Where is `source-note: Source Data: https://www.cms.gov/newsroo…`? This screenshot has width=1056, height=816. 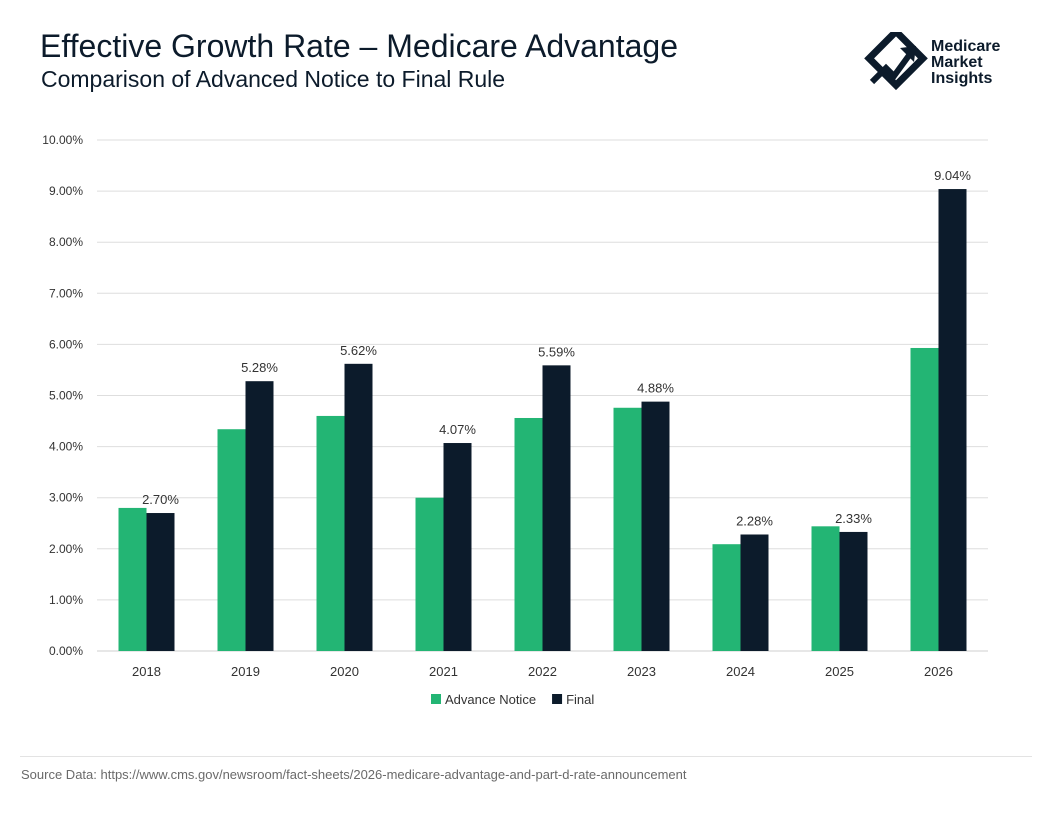
source-note: Source Data: https://www.cms.gov/newsroo… is located at coordinates (354, 774).